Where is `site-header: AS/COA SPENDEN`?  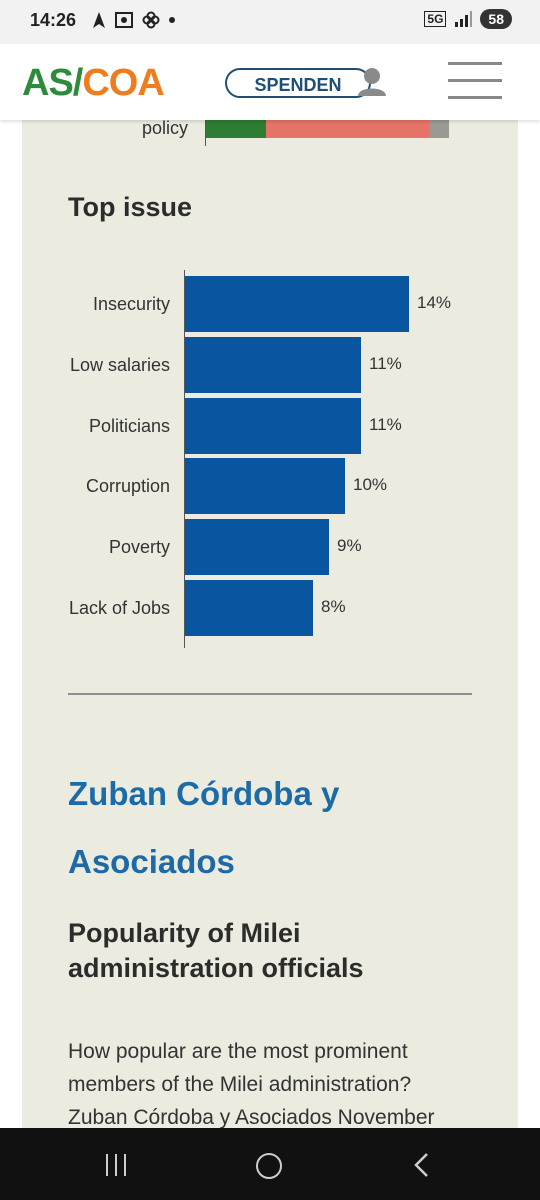
site-header: AS/COA SPENDEN is located at coordinates (270, 82).